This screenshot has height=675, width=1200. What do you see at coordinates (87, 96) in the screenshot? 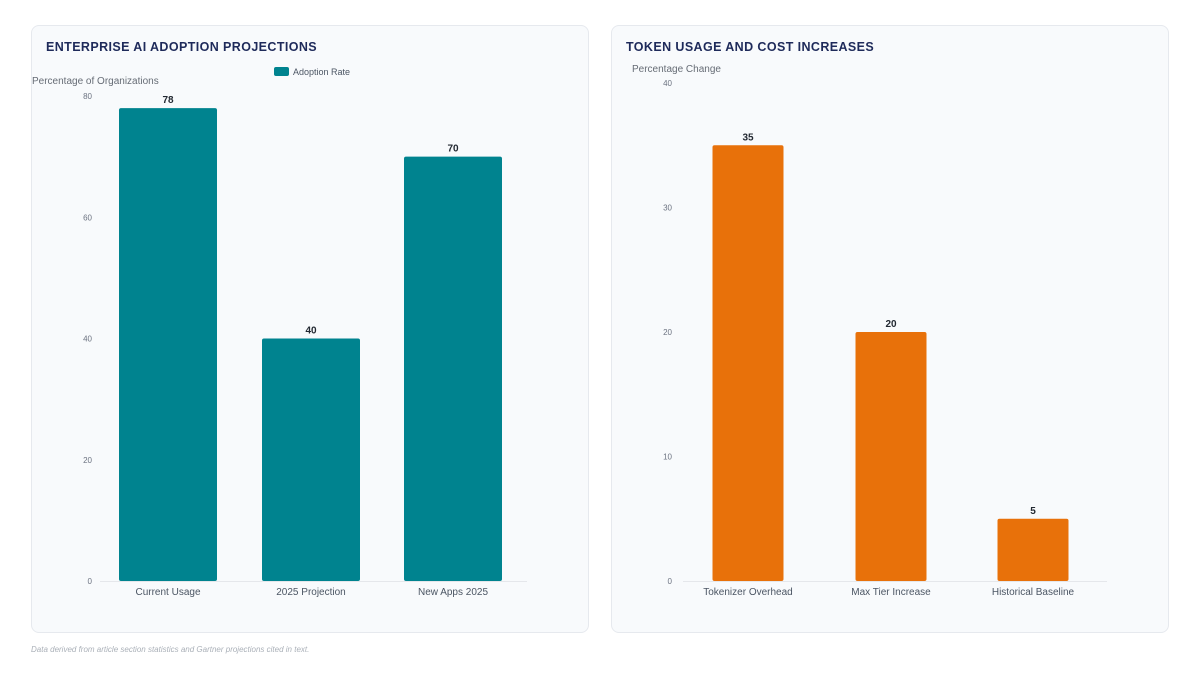
I see `y-tick-label: 80` at bounding box center [87, 96].